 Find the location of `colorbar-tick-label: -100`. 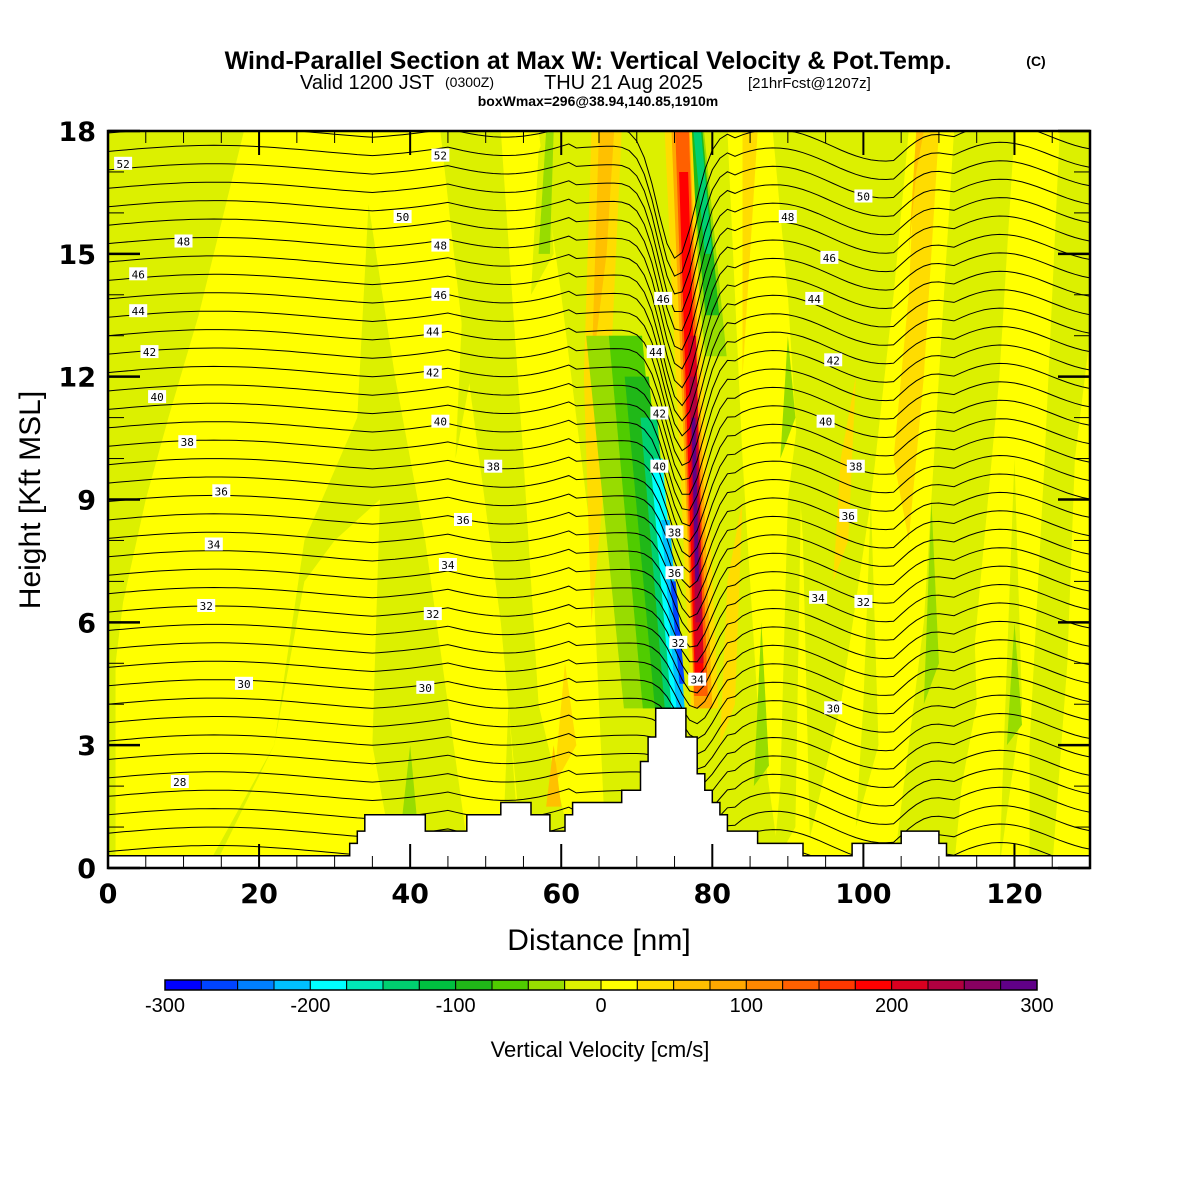

colorbar-tick-label: -100 is located at coordinates (456, 1006).